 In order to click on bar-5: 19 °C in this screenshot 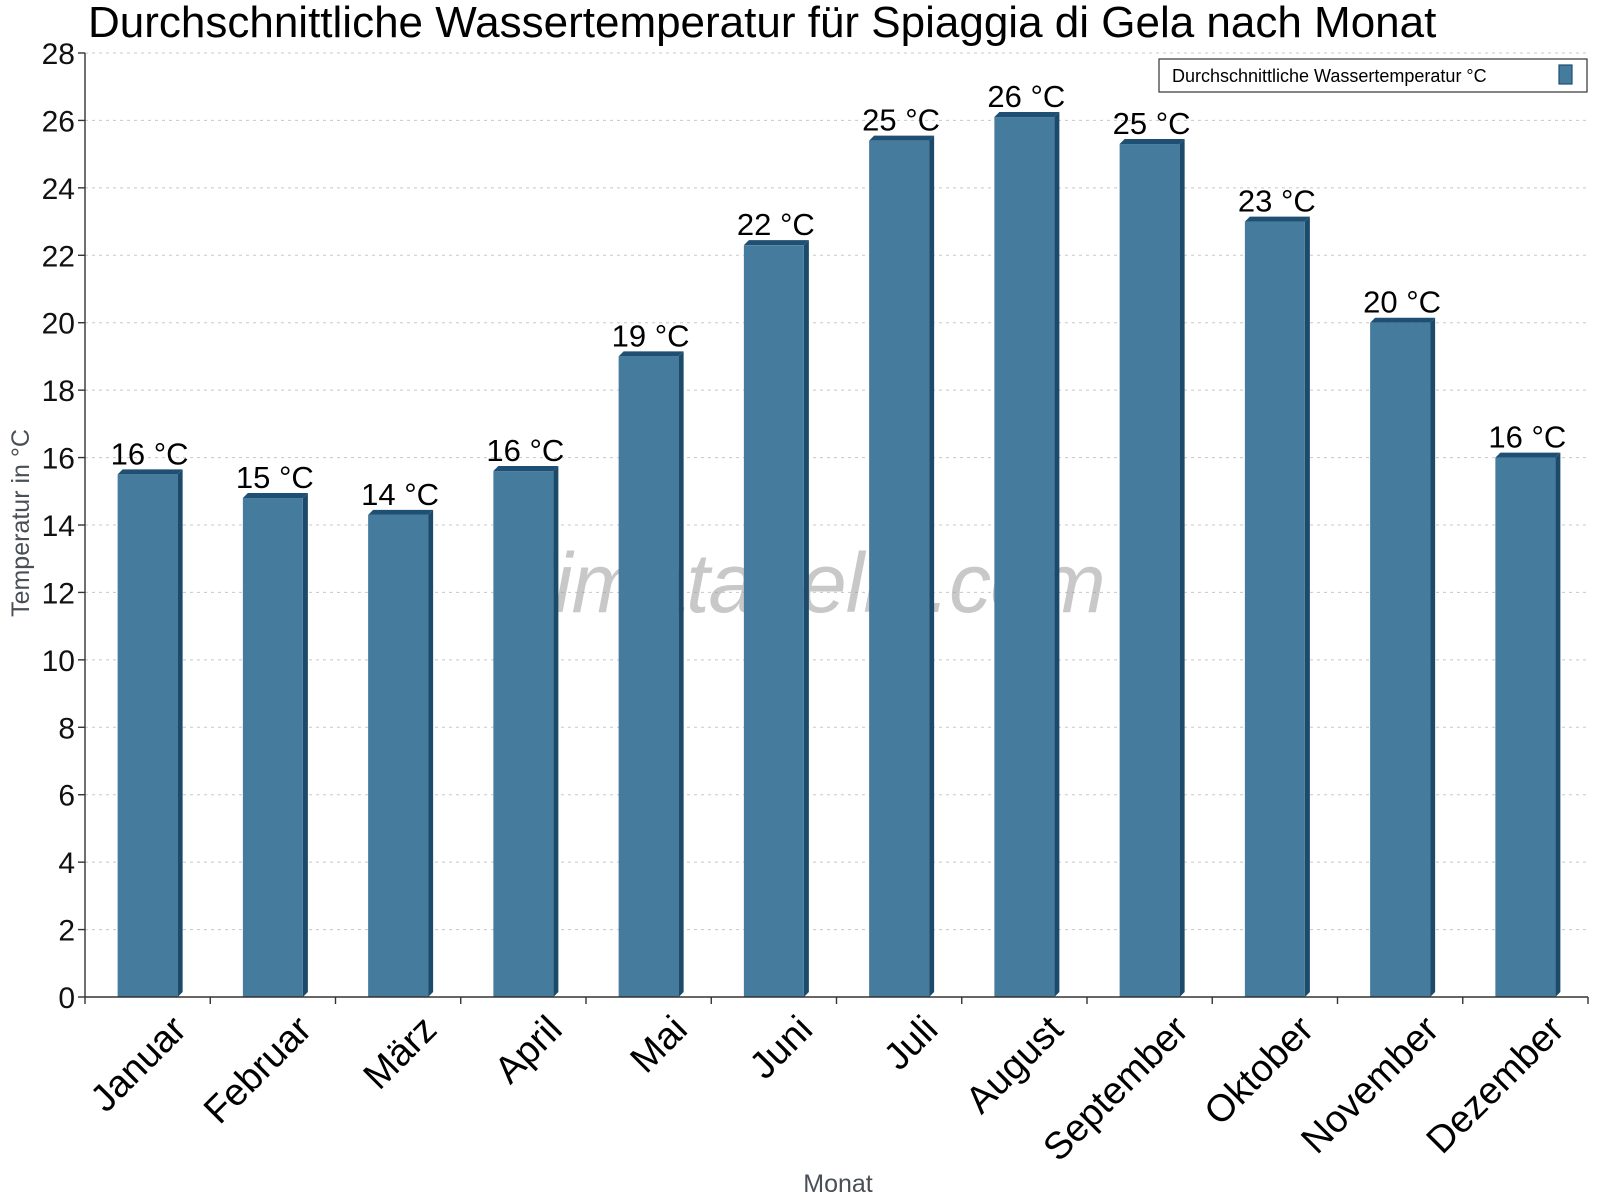, I will do `click(651, 657)`.